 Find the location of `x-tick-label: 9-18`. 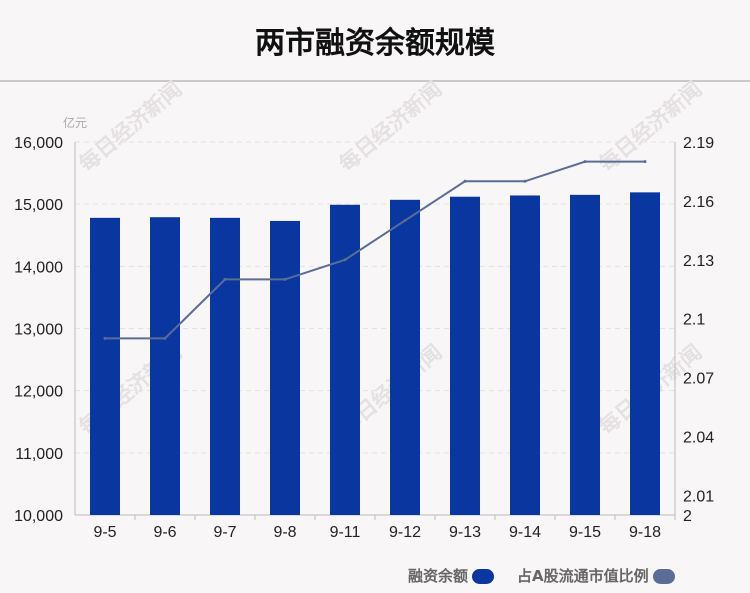

x-tick-label: 9-18 is located at coordinates (645, 532).